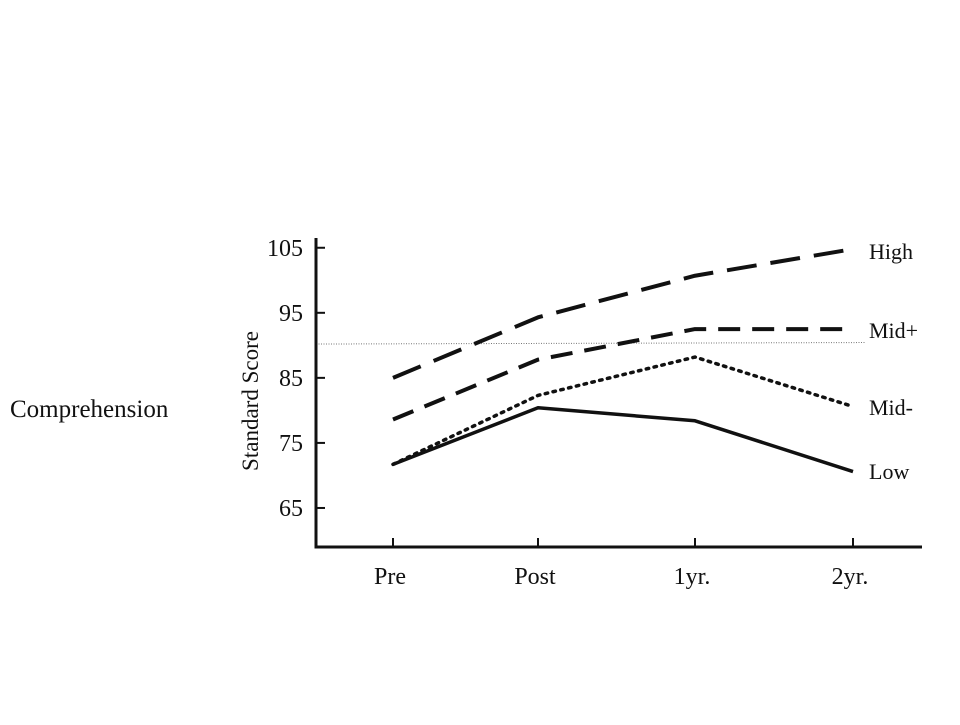 The image size is (960, 725). I want to click on series-label-high: High, so click(891, 251).